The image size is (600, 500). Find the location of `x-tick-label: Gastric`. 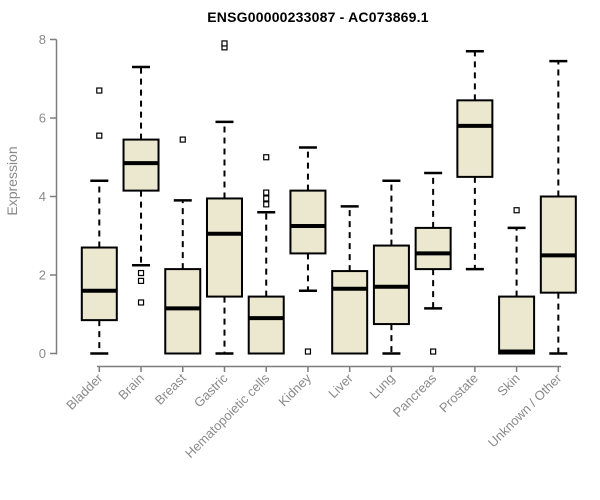

x-tick-label: Gastric is located at coordinates (211, 390).